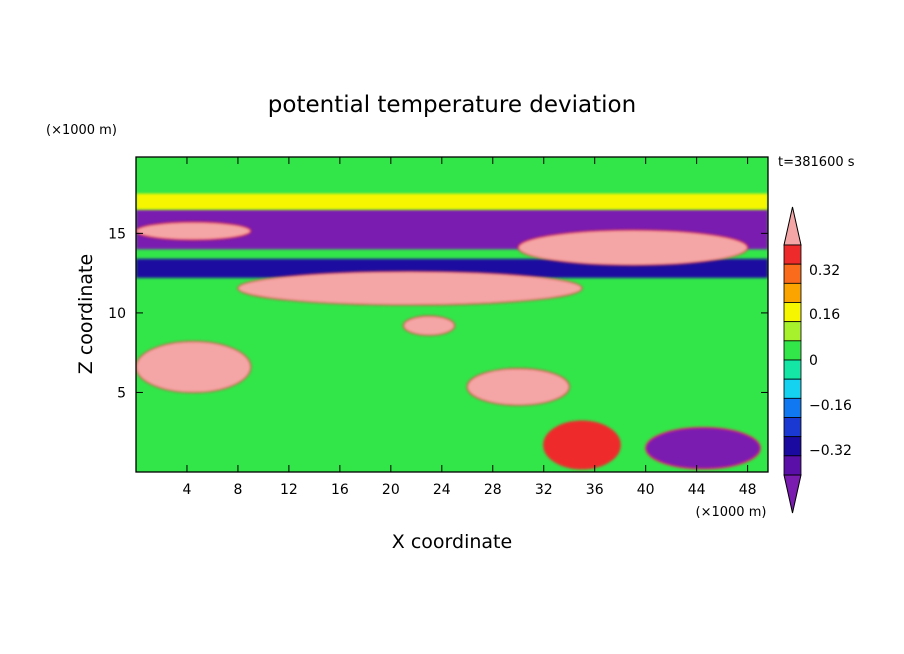 The image size is (904, 654). What do you see at coordinates (824, 315) in the screenshot?
I see `colorbar-label: 0.16` at bounding box center [824, 315].